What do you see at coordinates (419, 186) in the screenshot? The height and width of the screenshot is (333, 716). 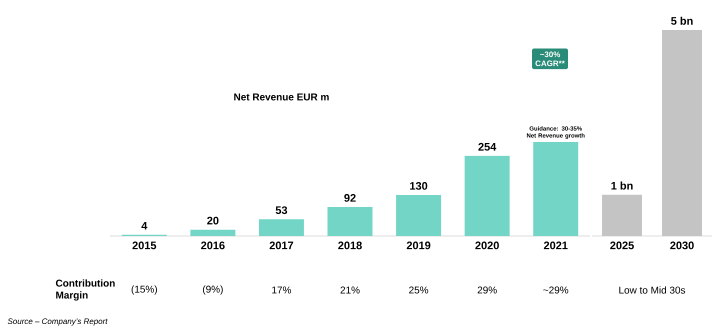 I see `data-label: 130` at bounding box center [419, 186].